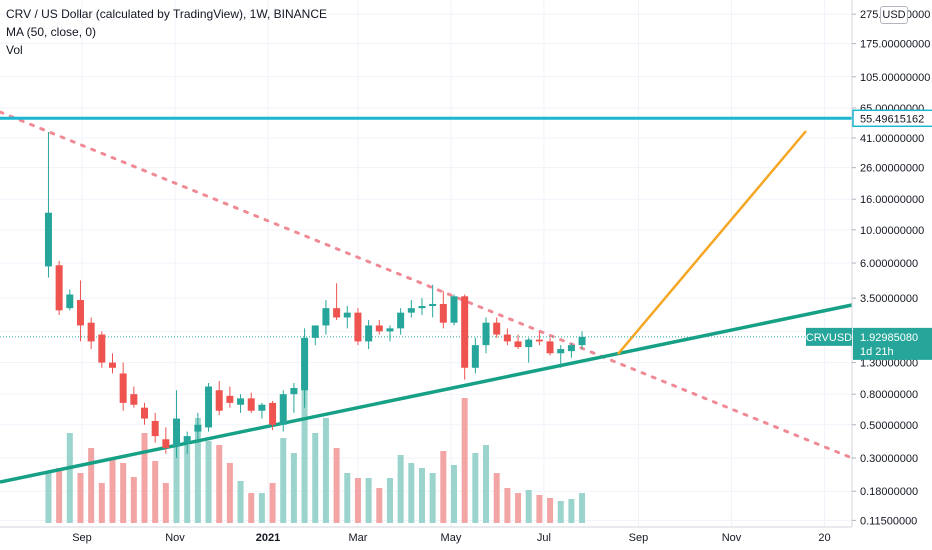 Image resolution: width=932 pixels, height=550 pixels. What do you see at coordinates (892, 343) in the screenshot?
I see `price-tag-bg` at bounding box center [892, 343].